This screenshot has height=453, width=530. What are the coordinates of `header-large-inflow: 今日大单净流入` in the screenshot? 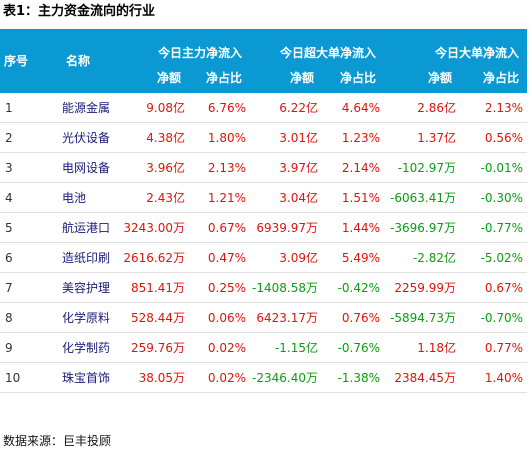 It's located at (456, 45).